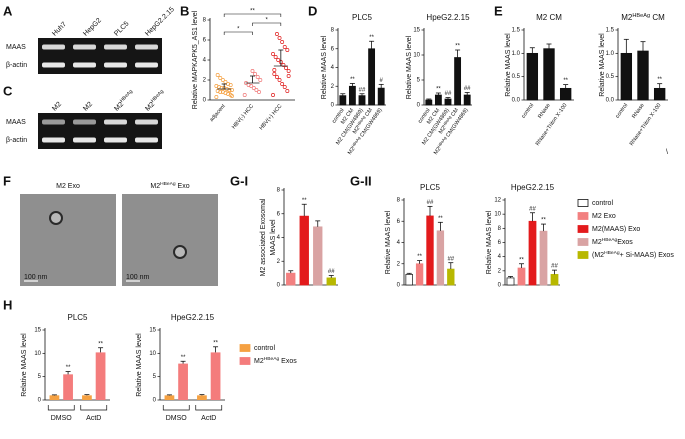 This screenshot has width=685, height=439. What do you see at coordinates (516, 54) in the screenshot?
I see `y-tick-label: 1.0` at bounding box center [516, 54].